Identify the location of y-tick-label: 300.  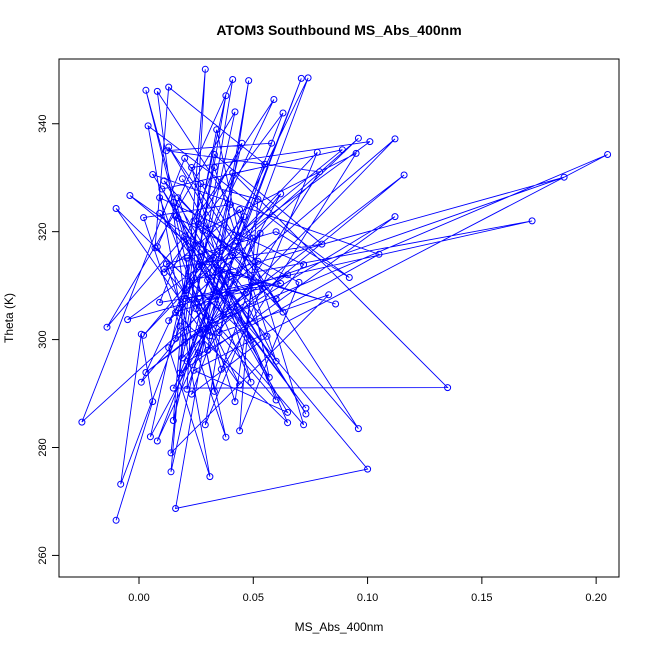
(43, 339).